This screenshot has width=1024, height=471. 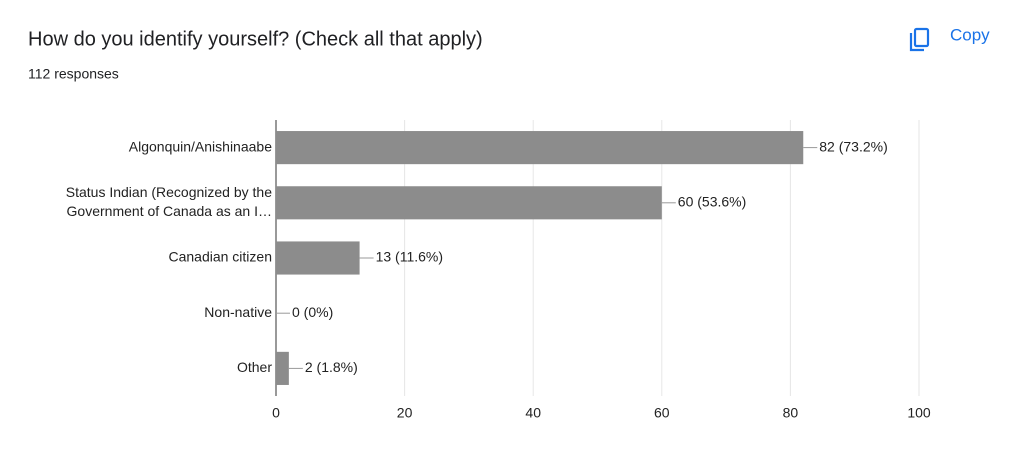 I want to click on x-tick-label: 40, so click(x=533, y=413).